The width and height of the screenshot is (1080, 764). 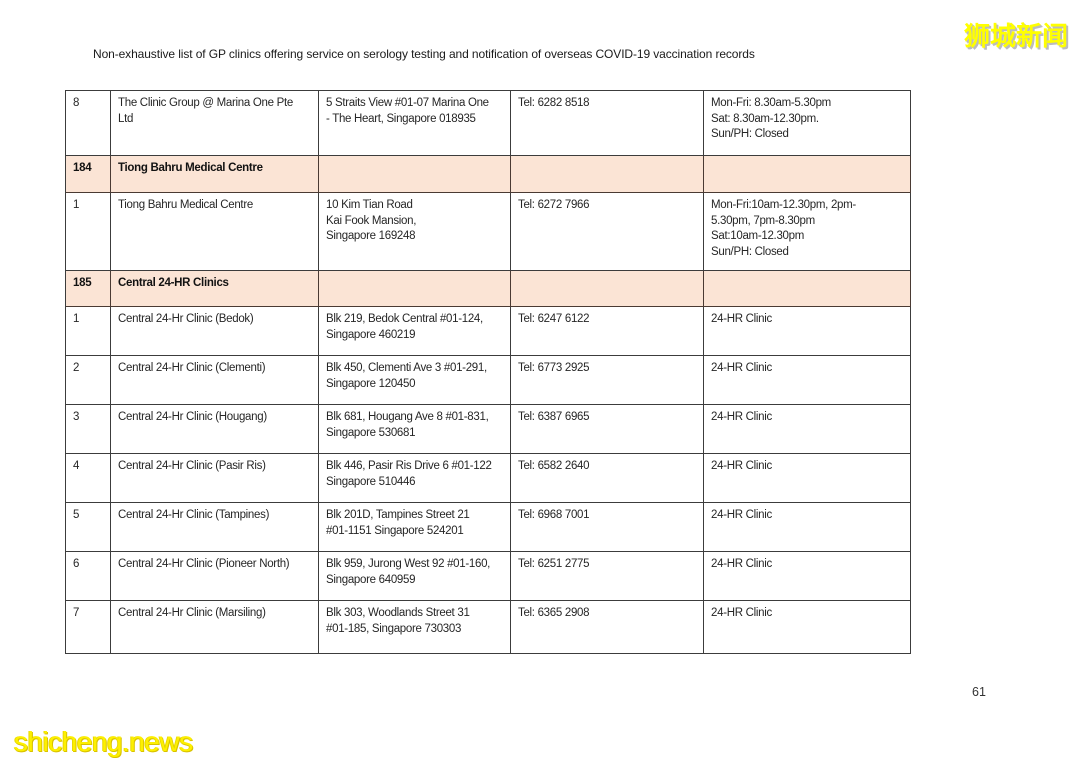 I want to click on cell-num: 3, so click(x=88, y=429).